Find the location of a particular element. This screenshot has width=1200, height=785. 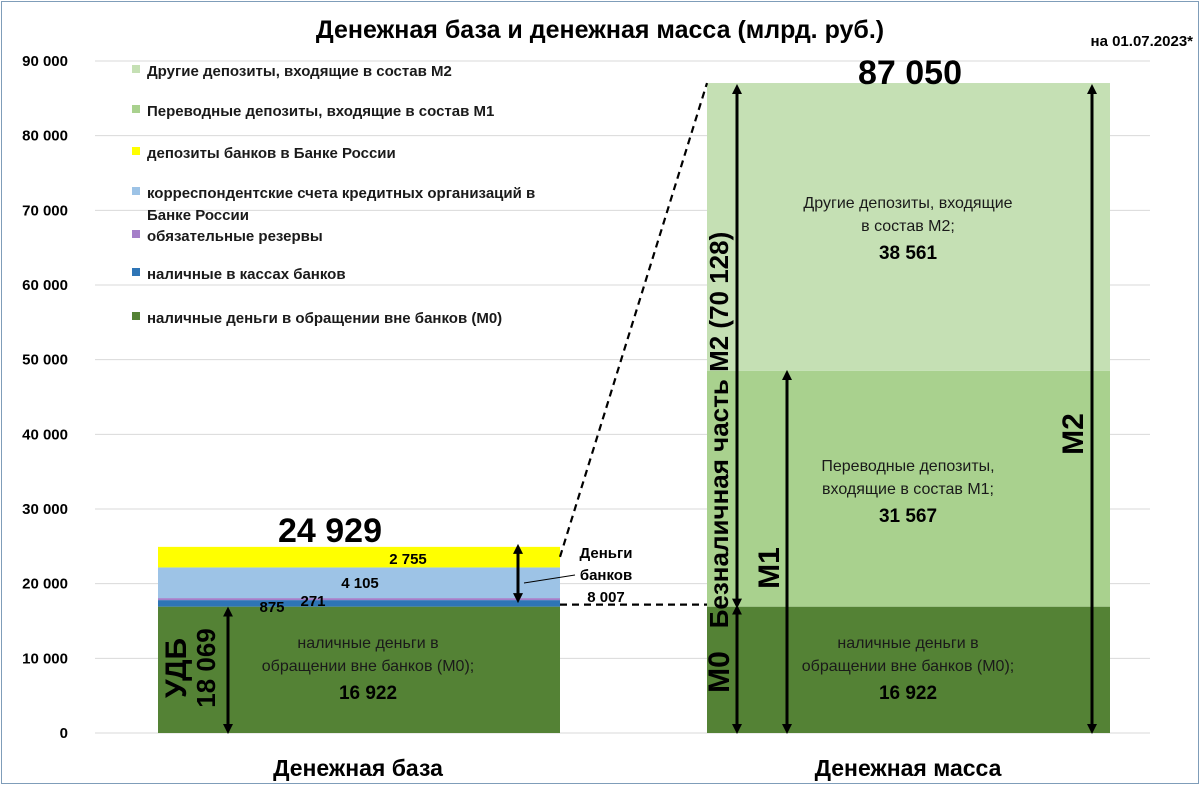

bank-money-line1: Деньги is located at coordinates (606, 553).